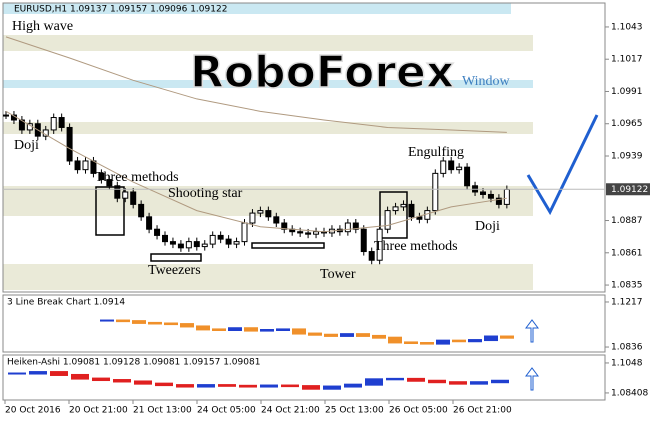 This screenshot has width=651, height=421. What do you see at coordinates (627, 286) in the screenshot?
I see `y-tick-label: 1.0835` at bounding box center [627, 286].